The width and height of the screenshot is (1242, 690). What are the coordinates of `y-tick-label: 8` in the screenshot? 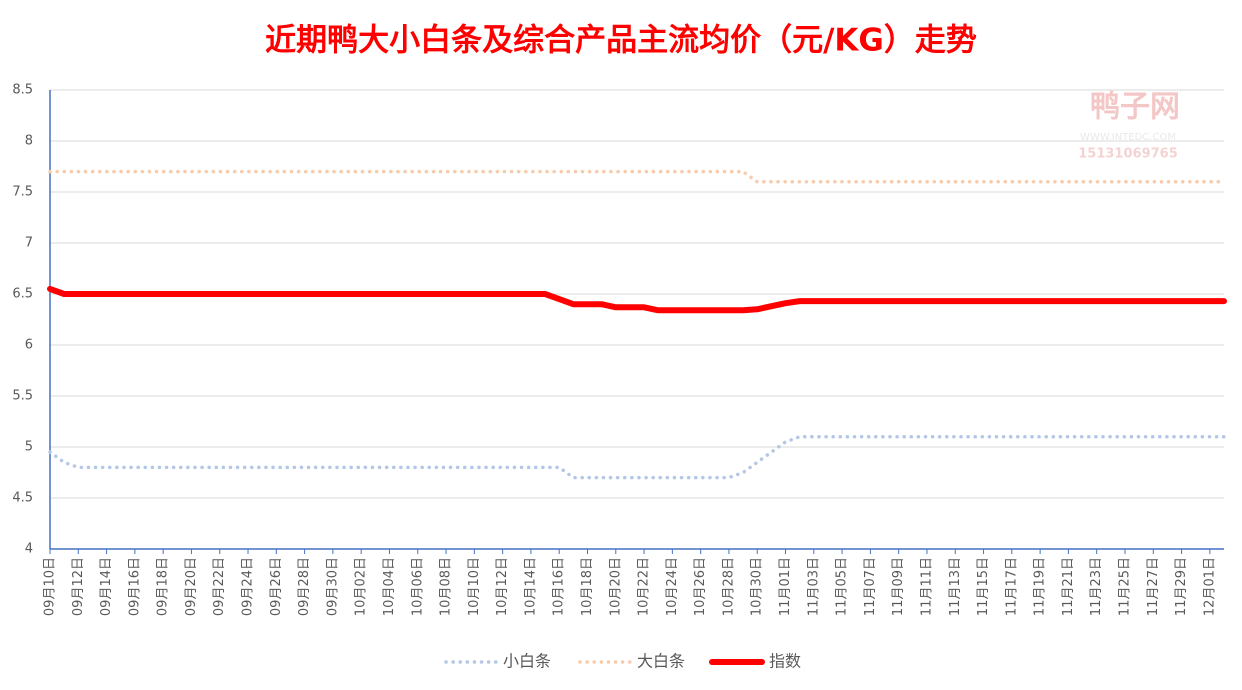 It's located at (29, 141).